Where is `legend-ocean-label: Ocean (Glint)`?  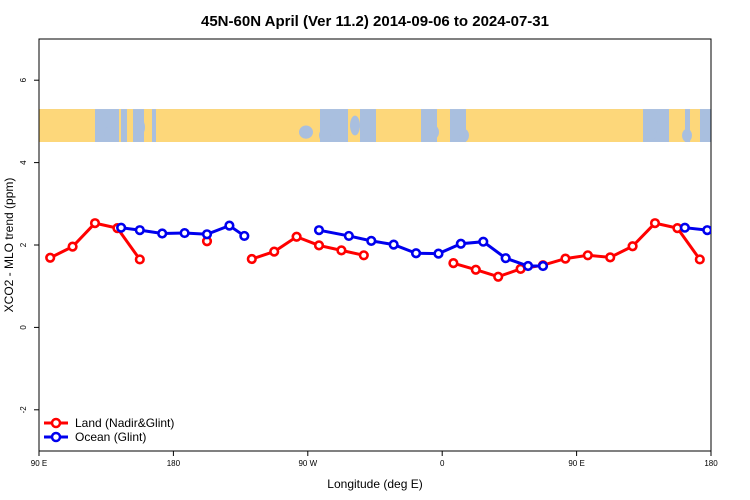
legend-ocean-label: Ocean (Glint) is located at coordinates (110, 437).